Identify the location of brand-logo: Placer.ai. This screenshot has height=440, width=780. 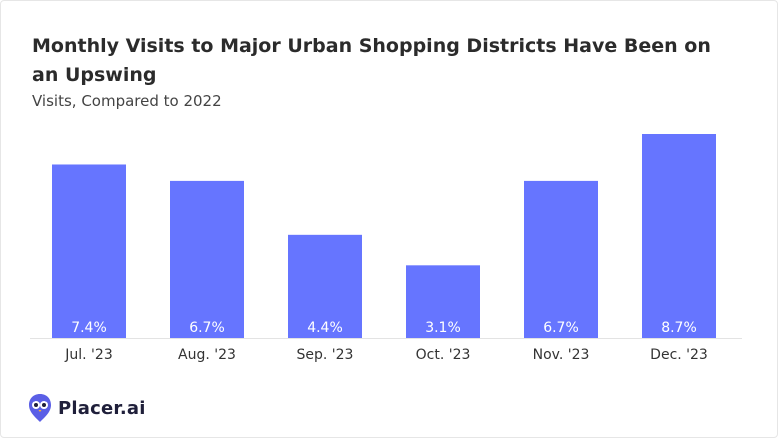
(87, 408).